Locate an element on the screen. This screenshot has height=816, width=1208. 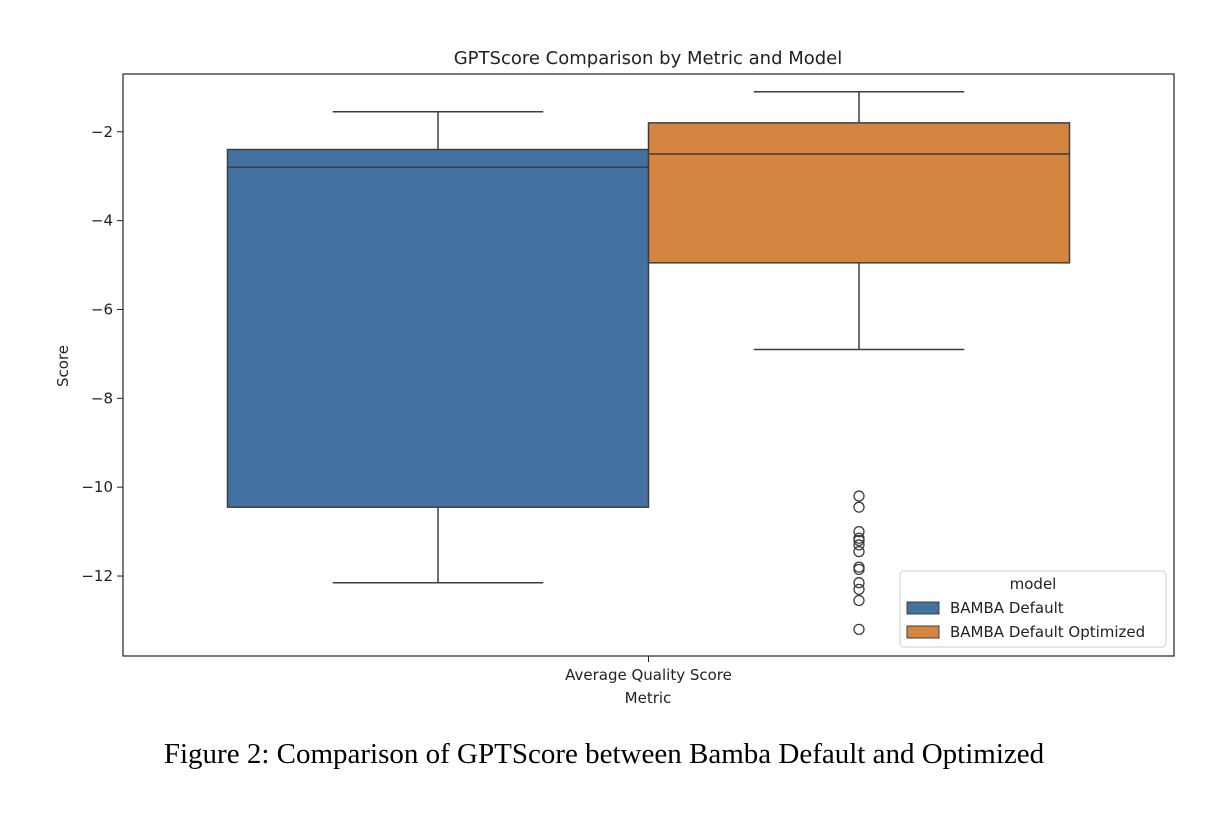
y-axis-label: Score is located at coordinates (63, 366).